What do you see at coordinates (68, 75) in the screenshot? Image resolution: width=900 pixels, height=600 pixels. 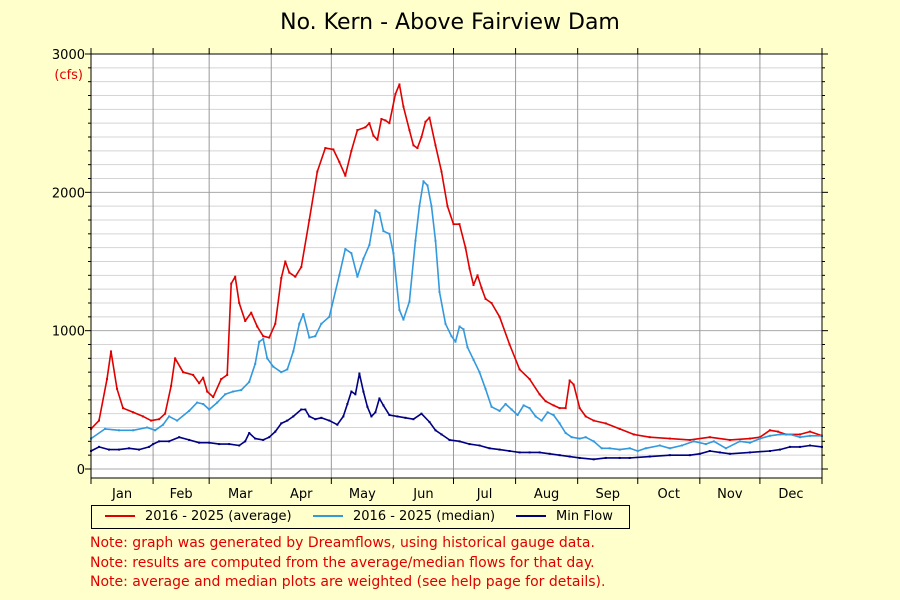 I see `y-axis-label: (cfs)` at bounding box center [68, 75].